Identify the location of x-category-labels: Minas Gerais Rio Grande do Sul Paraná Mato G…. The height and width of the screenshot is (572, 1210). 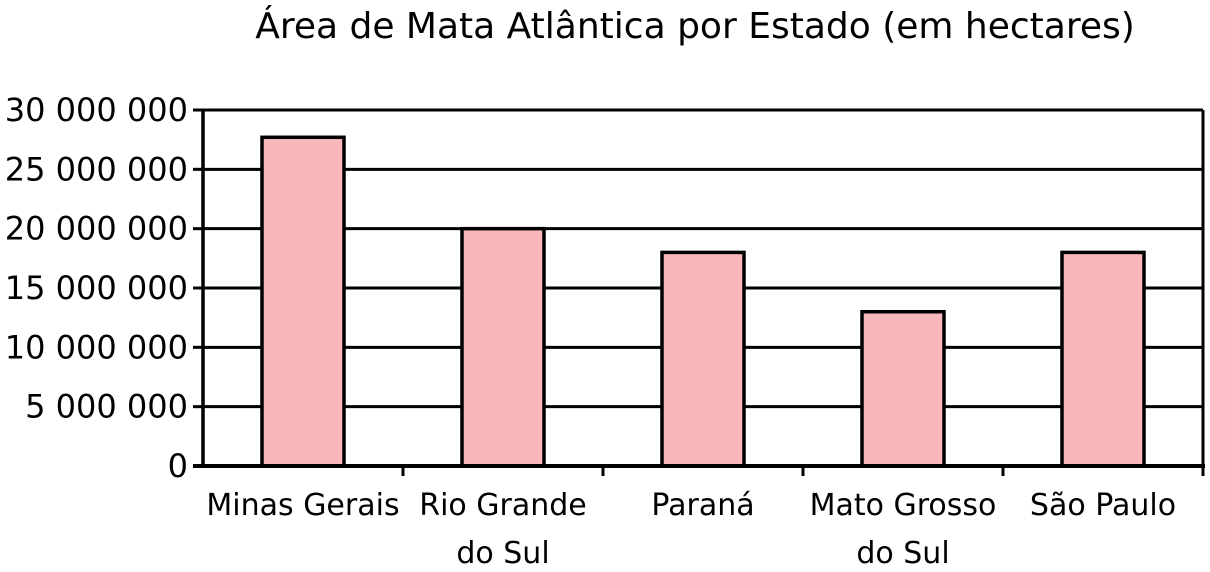
(691, 529).